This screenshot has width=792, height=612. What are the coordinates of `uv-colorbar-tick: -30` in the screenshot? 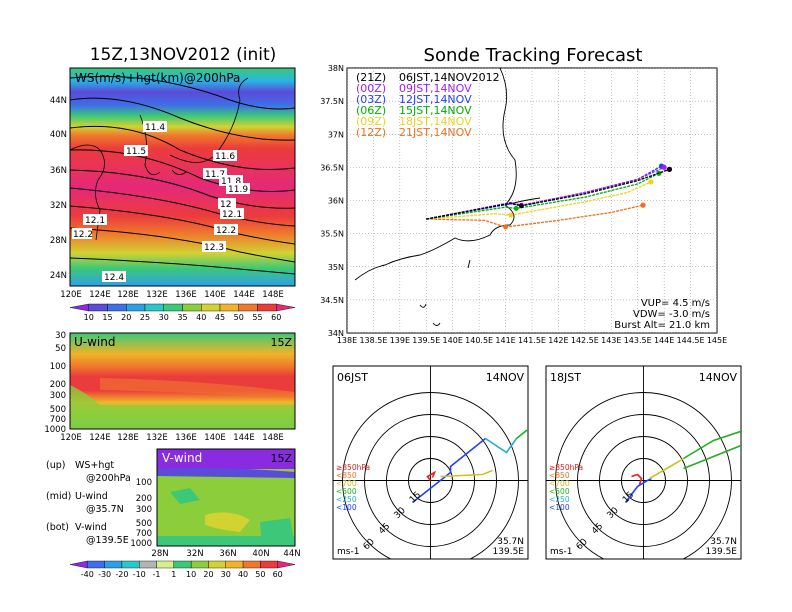 It's located at (104, 574).